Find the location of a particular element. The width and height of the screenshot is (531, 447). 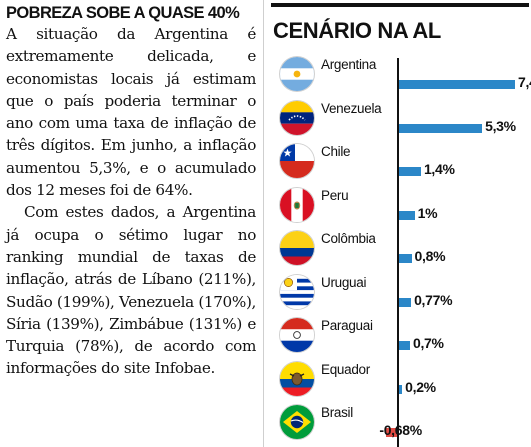

chart-row: Paraguai 0,7% is located at coordinates (401, 335).